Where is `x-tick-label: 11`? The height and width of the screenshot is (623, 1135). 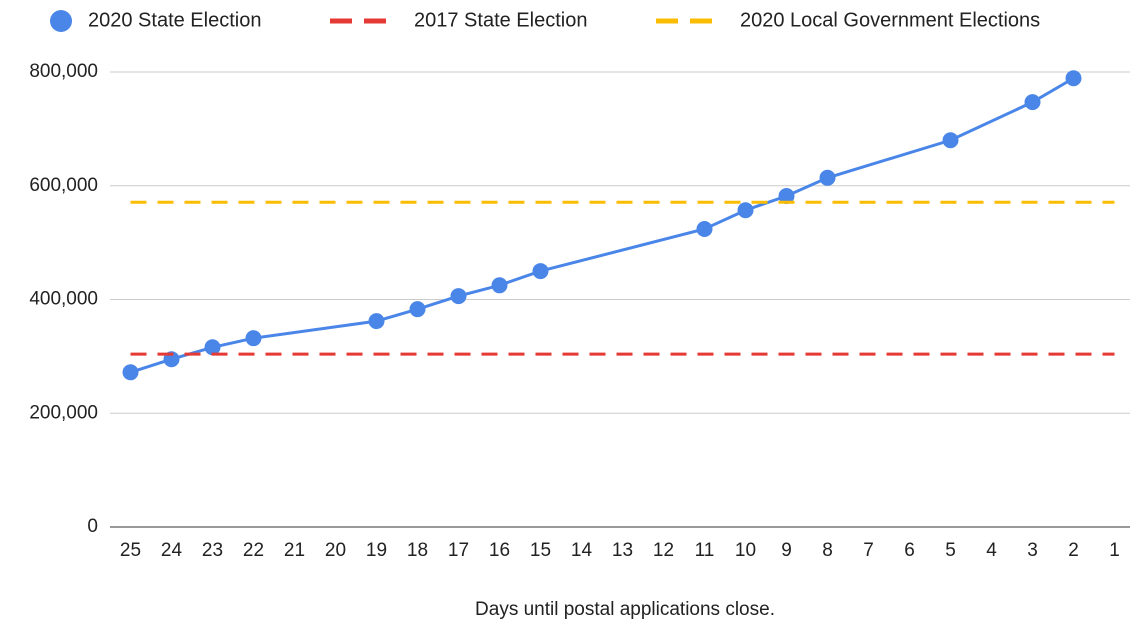 x-tick-label: 11 is located at coordinates (705, 550).